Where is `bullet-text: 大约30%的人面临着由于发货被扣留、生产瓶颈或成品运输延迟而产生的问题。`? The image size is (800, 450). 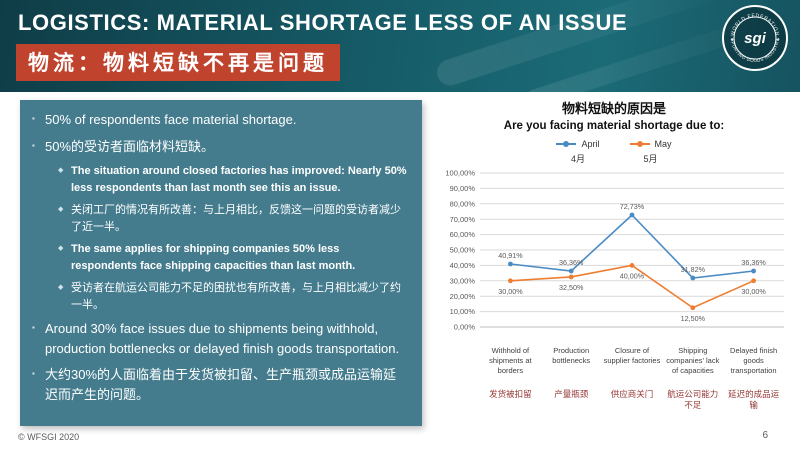
bullet-text: 大约30%的人面临着由于发货被扣留、生产瓶颈或成品运输延迟而产生的问题。 is located at coordinates (221, 384).